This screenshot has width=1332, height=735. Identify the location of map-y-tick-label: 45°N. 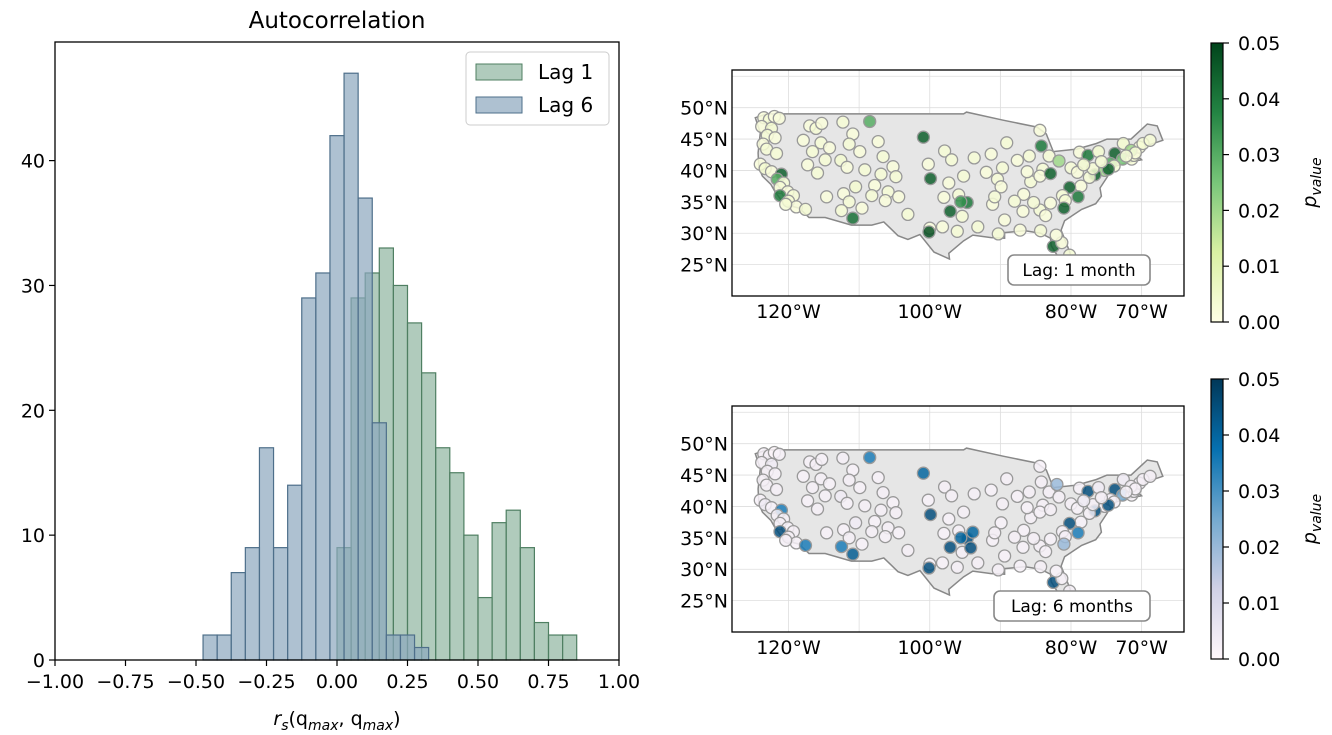
(704, 140).